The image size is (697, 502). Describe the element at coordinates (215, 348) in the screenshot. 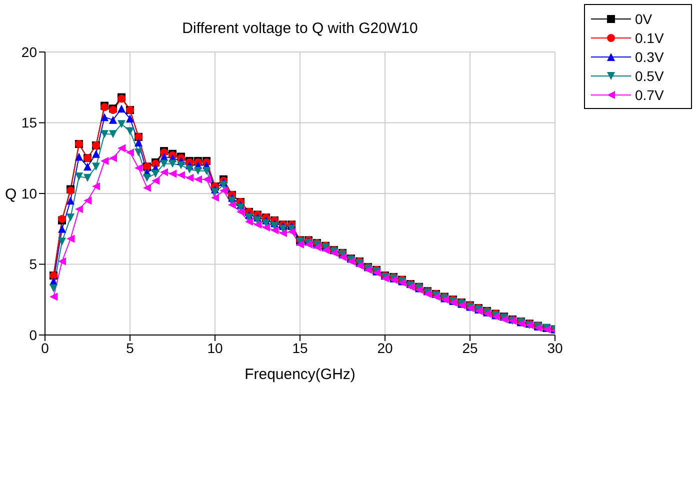

I see `x-tick-label: 10` at that location.